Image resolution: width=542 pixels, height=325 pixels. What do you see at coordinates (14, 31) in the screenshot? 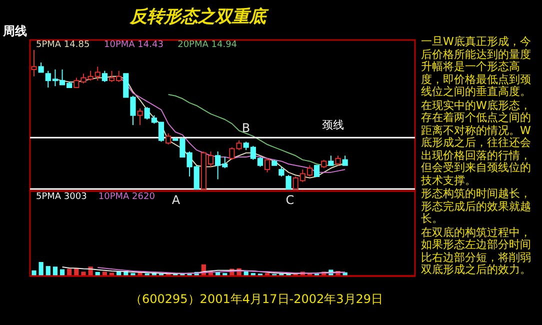
I see `text: 周线` at bounding box center [14, 31].